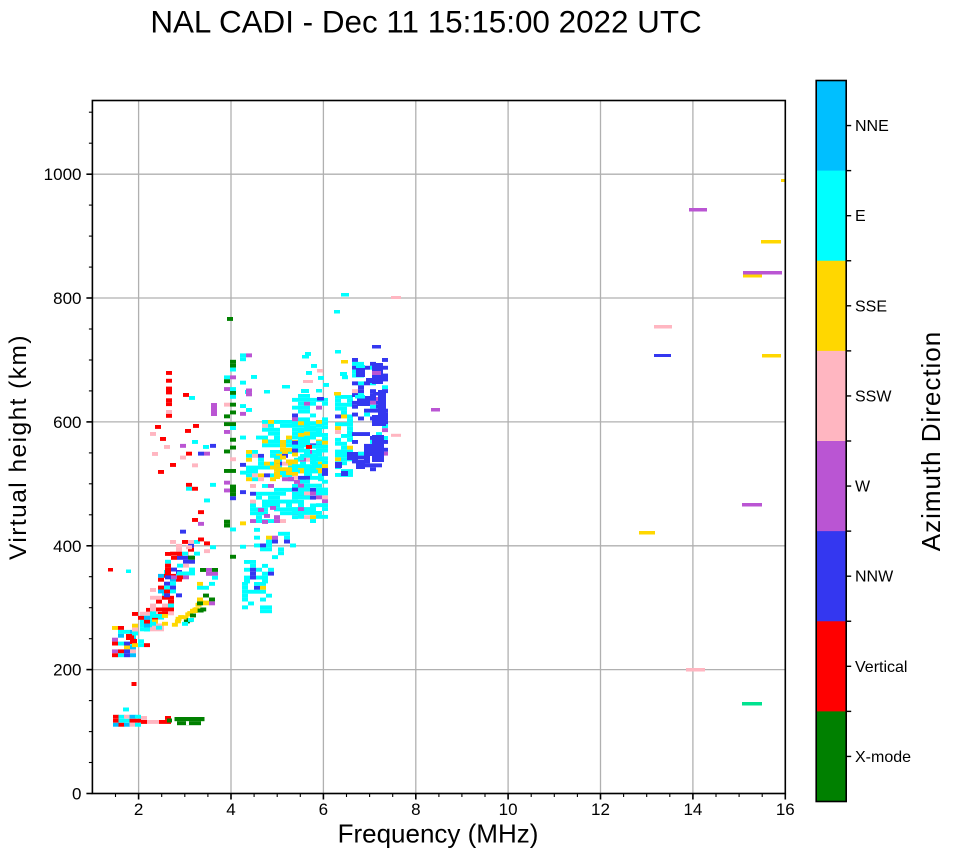 The height and width of the screenshot is (862, 958). What do you see at coordinates (67, 422) in the screenshot?
I see `svg-text: 600` at bounding box center [67, 422].